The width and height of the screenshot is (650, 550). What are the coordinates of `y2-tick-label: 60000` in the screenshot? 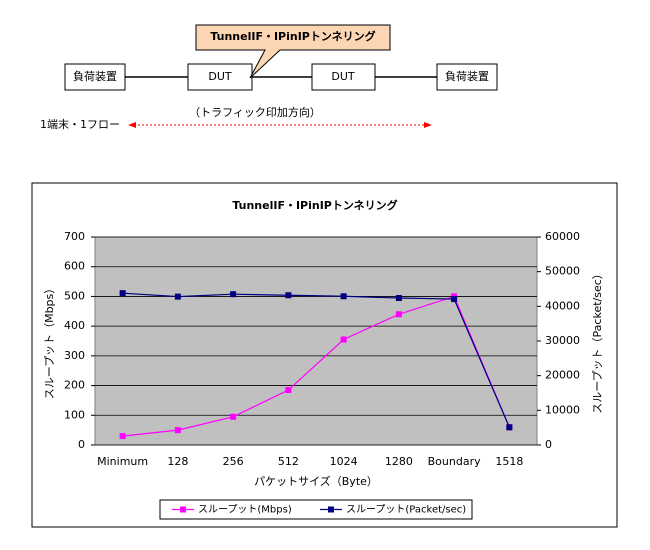 It's located at (562, 236).